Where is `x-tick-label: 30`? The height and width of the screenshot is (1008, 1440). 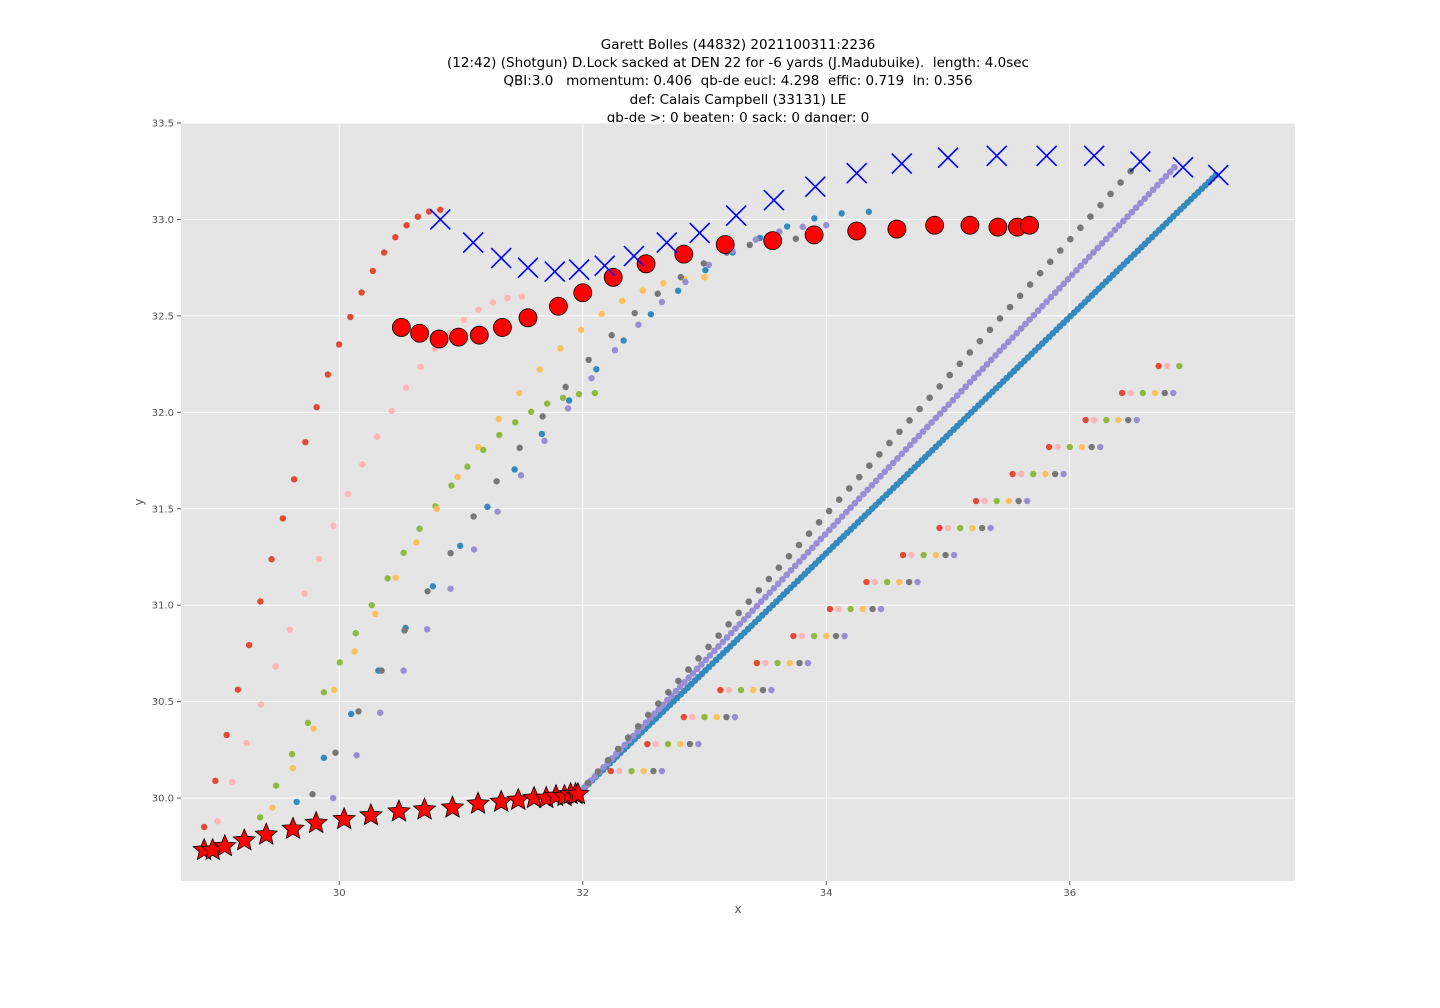
x-tick-label: 30 is located at coordinates (339, 893).